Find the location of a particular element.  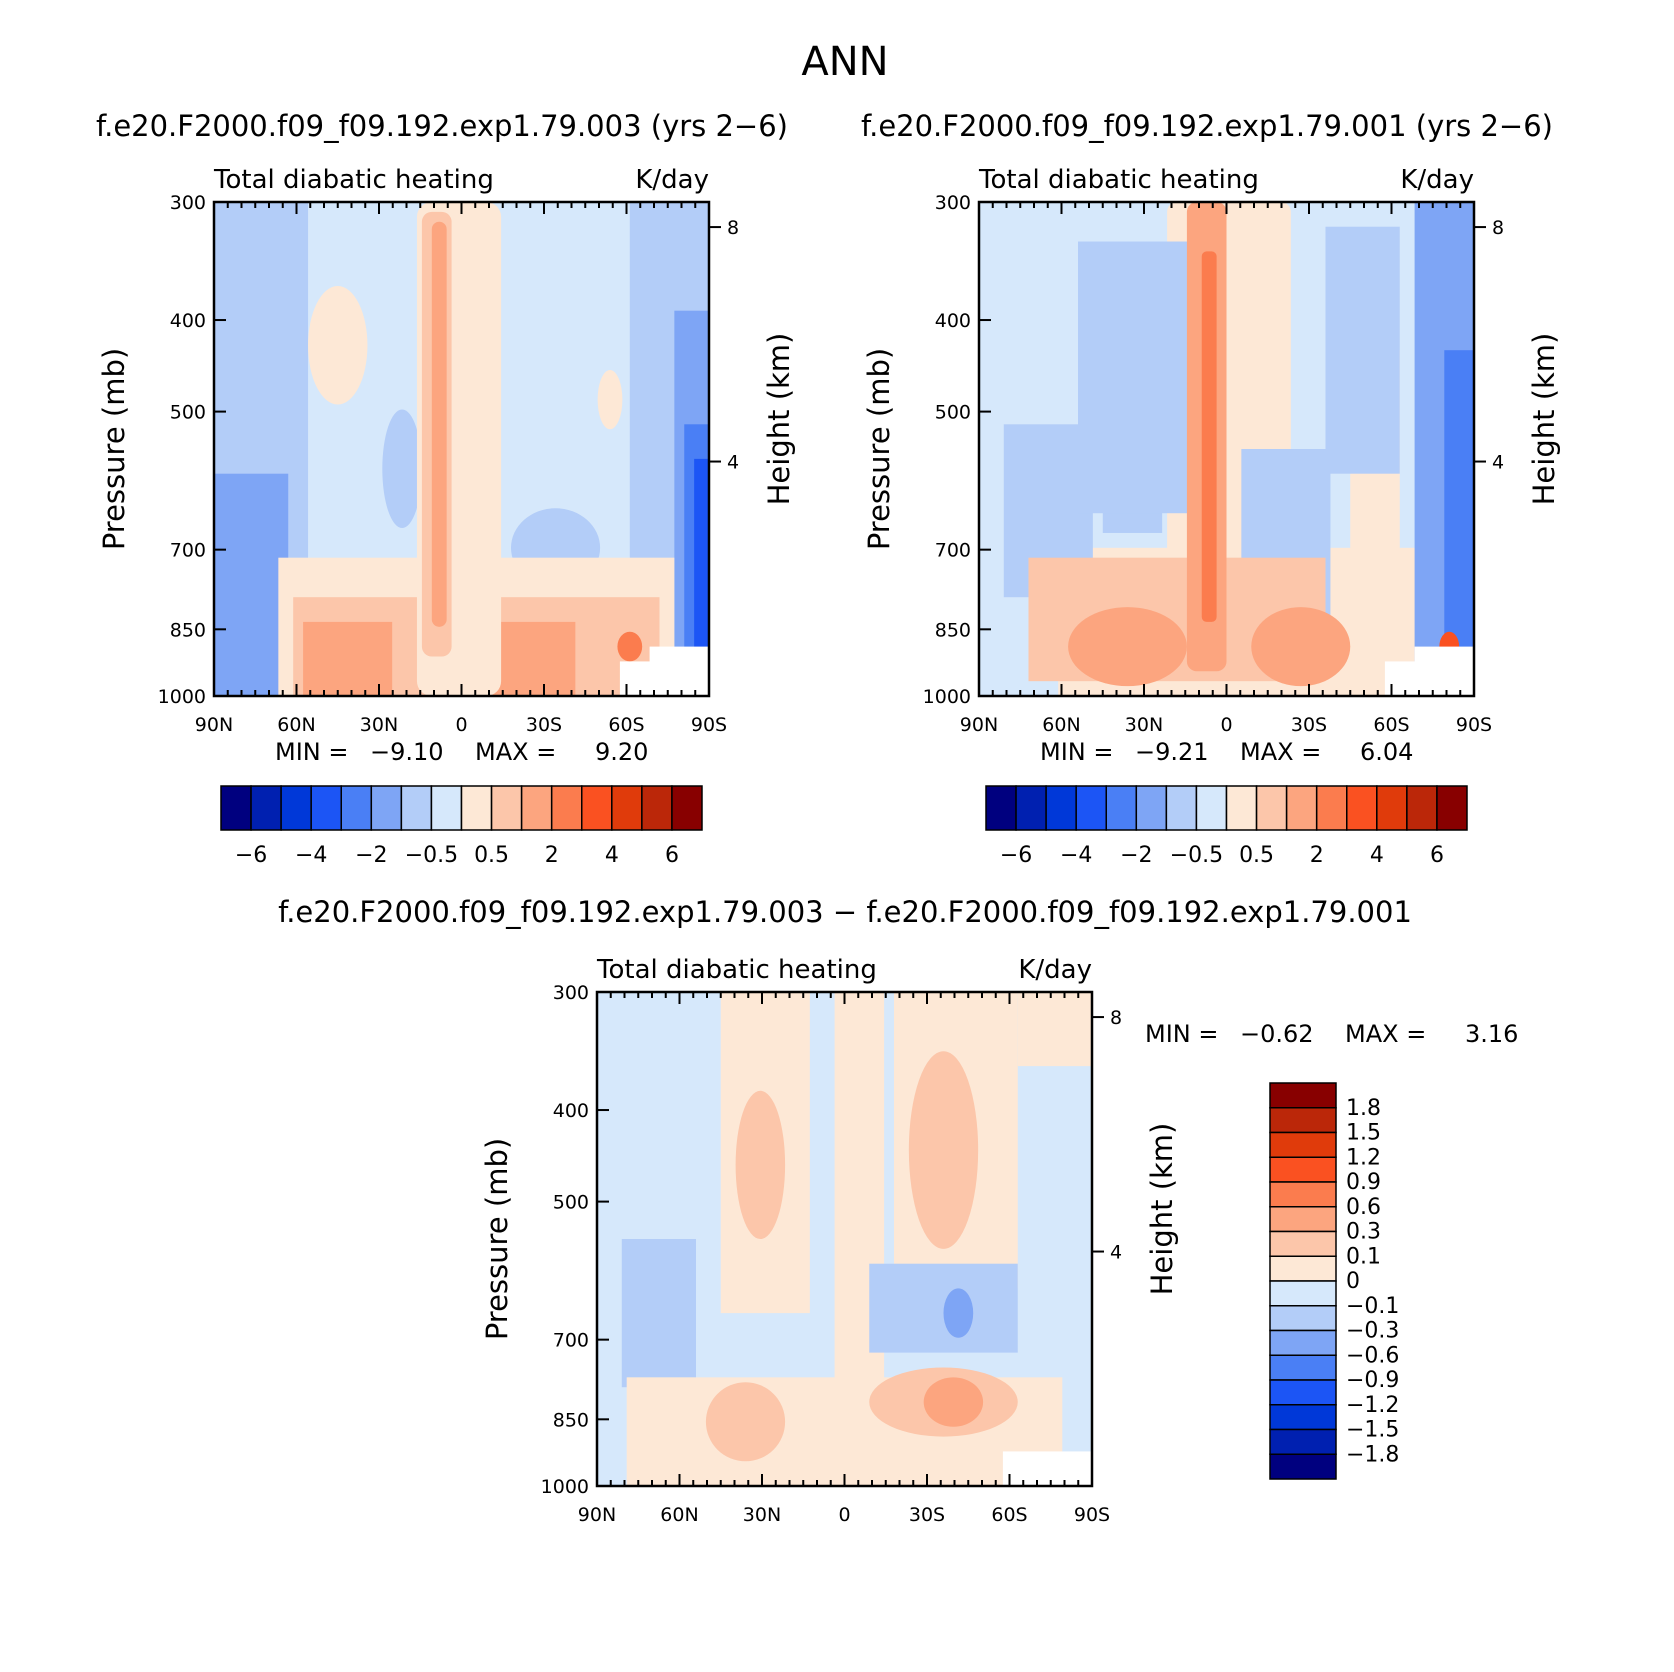

colorbar-label: 4 is located at coordinates (1377, 855).